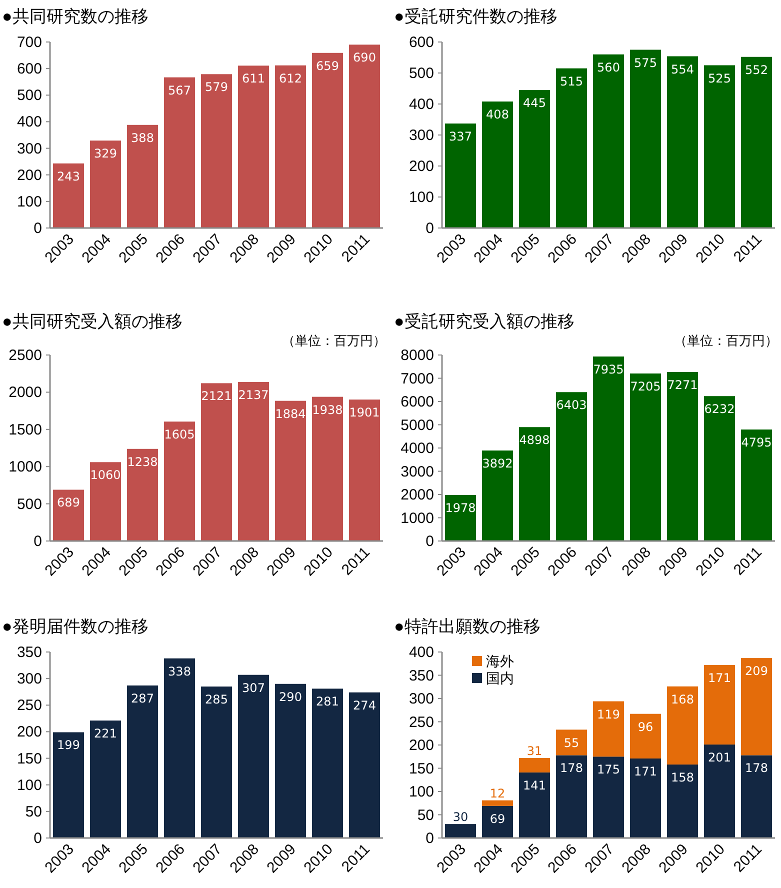  Describe the element at coordinates (756, 671) in the screenshot. I see `data-label: 209` at that location.